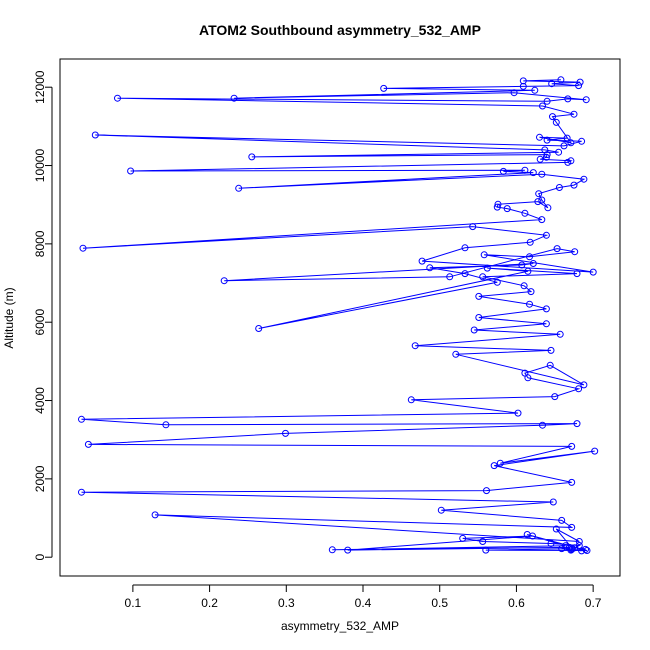 Image resolution: width=650 pixels, height=650 pixels. What do you see at coordinates (40, 557) in the screenshot?
I see `y-tick-label: 0` at bounding box center [40, 557].